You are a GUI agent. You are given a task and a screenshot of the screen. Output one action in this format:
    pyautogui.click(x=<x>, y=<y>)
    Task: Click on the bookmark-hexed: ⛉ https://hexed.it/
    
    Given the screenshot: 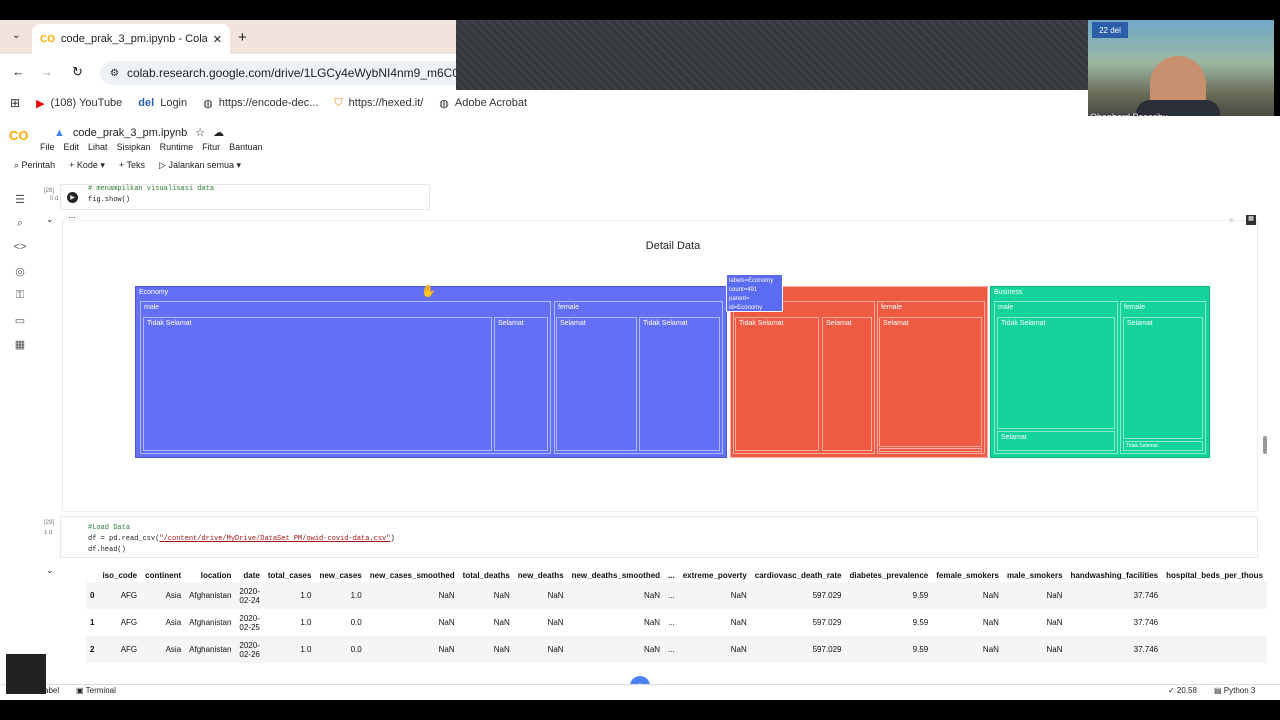 What is the action you would take?
    pyautogui.click(x=379, y=103)
    